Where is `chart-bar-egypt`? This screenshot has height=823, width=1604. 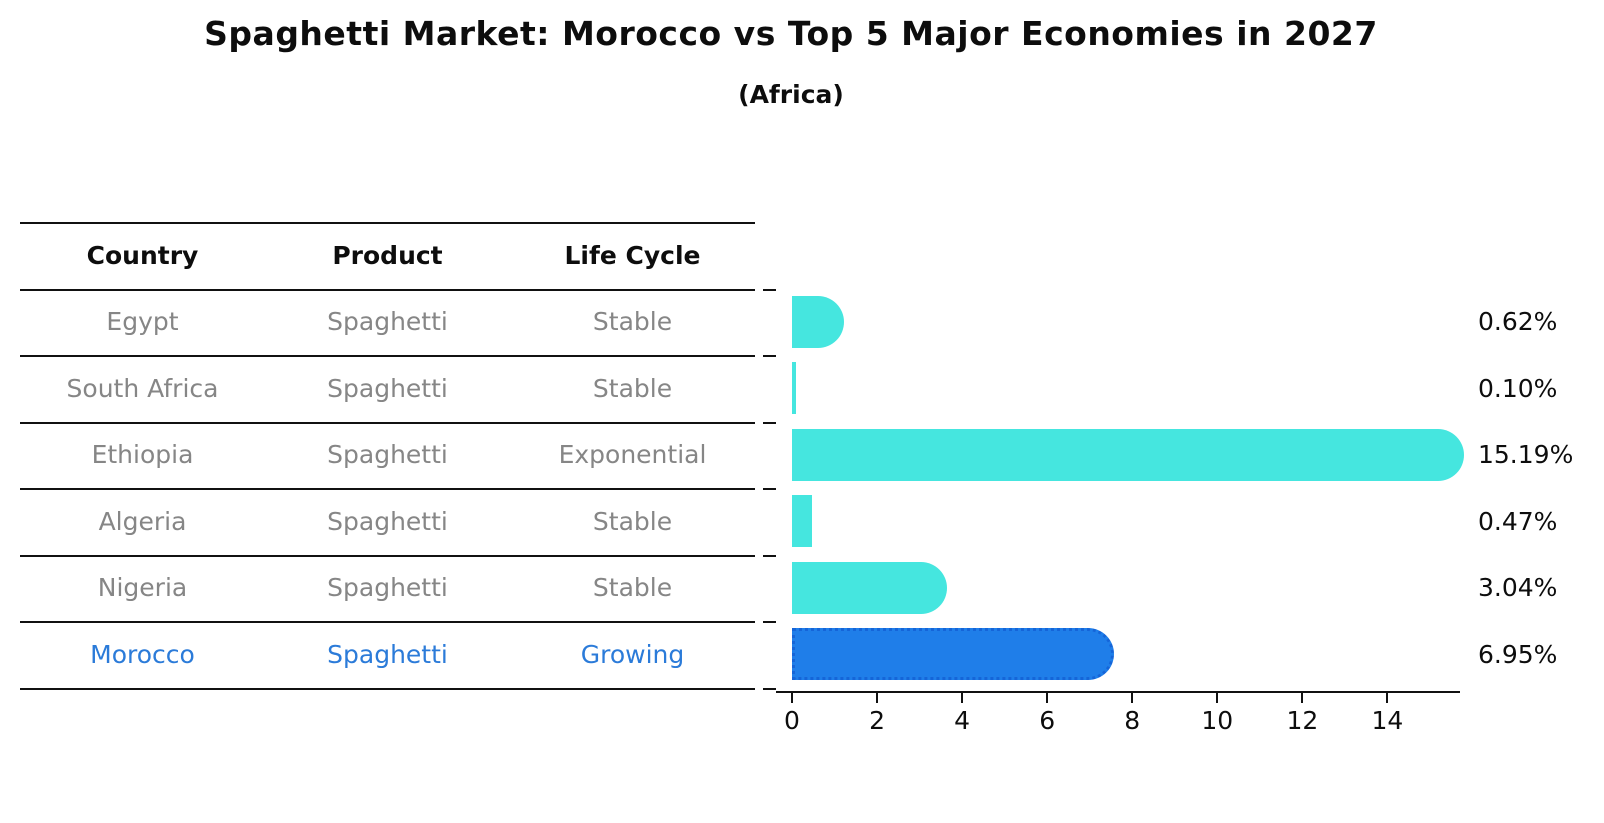
chart-bar-egypt is located at coordinates (818, 321).